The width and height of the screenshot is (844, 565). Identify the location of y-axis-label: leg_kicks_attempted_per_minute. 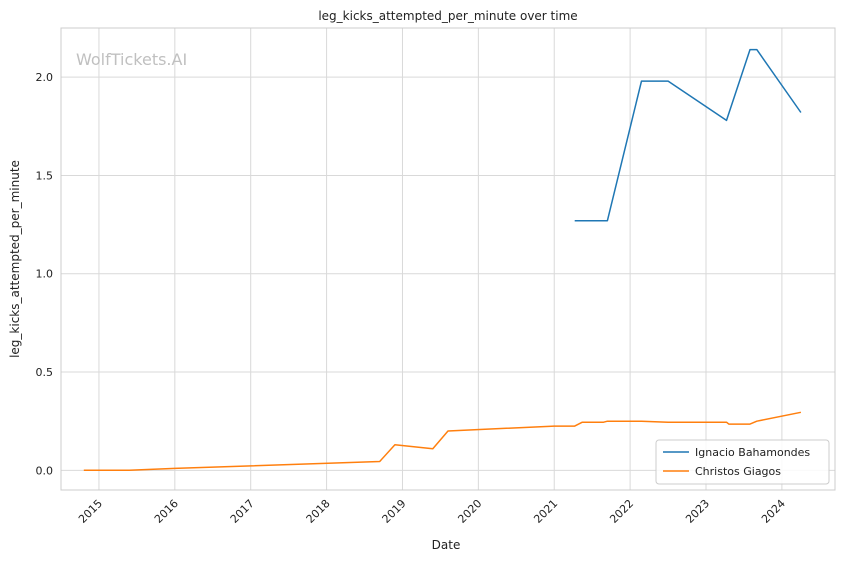
(15, 259).